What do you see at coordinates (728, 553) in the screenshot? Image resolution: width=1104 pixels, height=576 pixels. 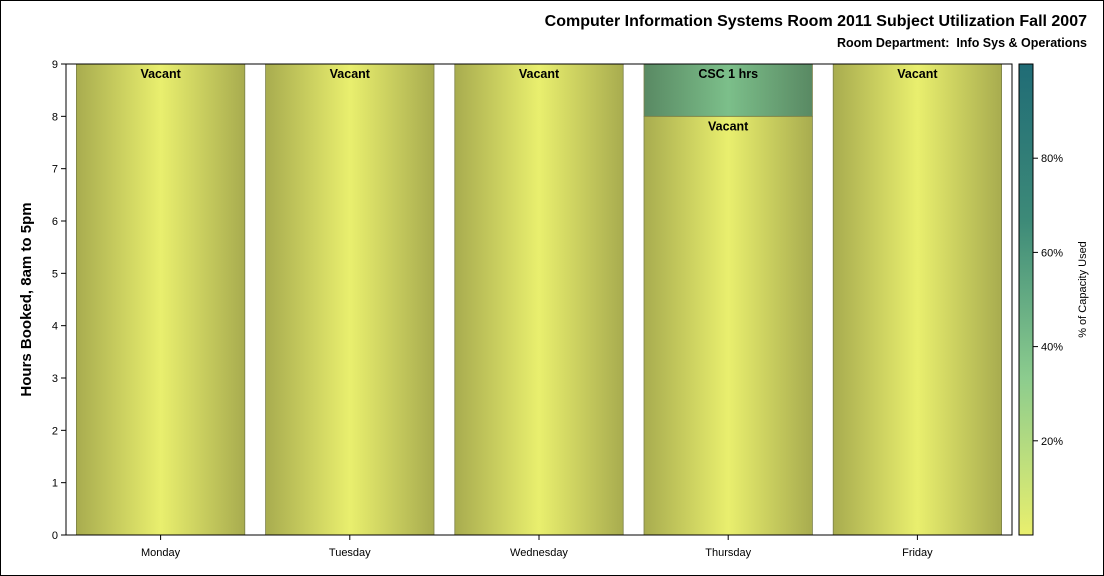 I see `x-tick-label: Thursday` at bounding box center [728, 553].